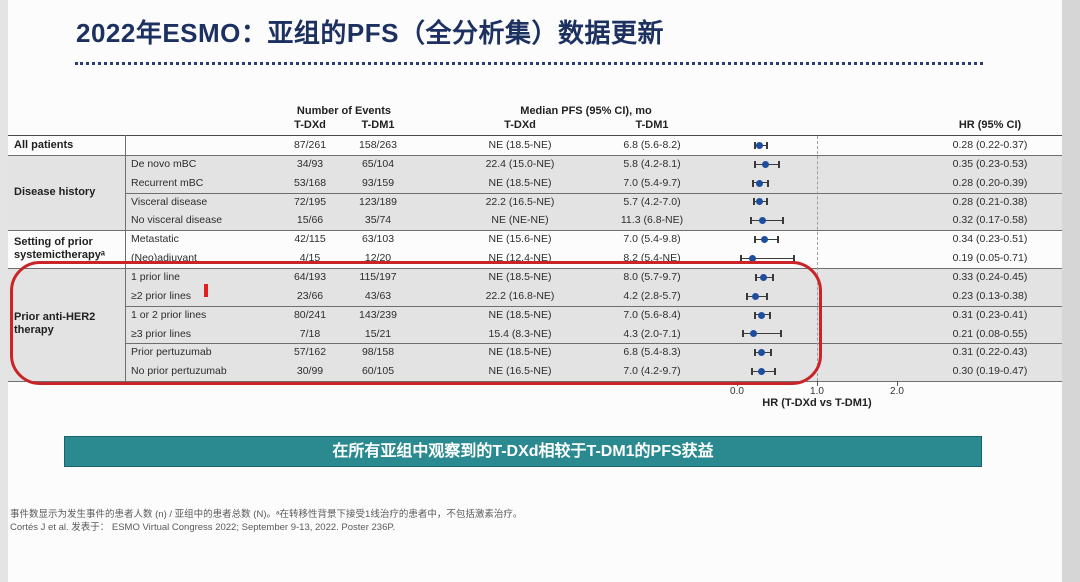 This screenshot has width=1080, height=582. Describe the element at coordinates (378, 220) in the screenshot. I see `events-tdm1-cell: 35/74` at that location.